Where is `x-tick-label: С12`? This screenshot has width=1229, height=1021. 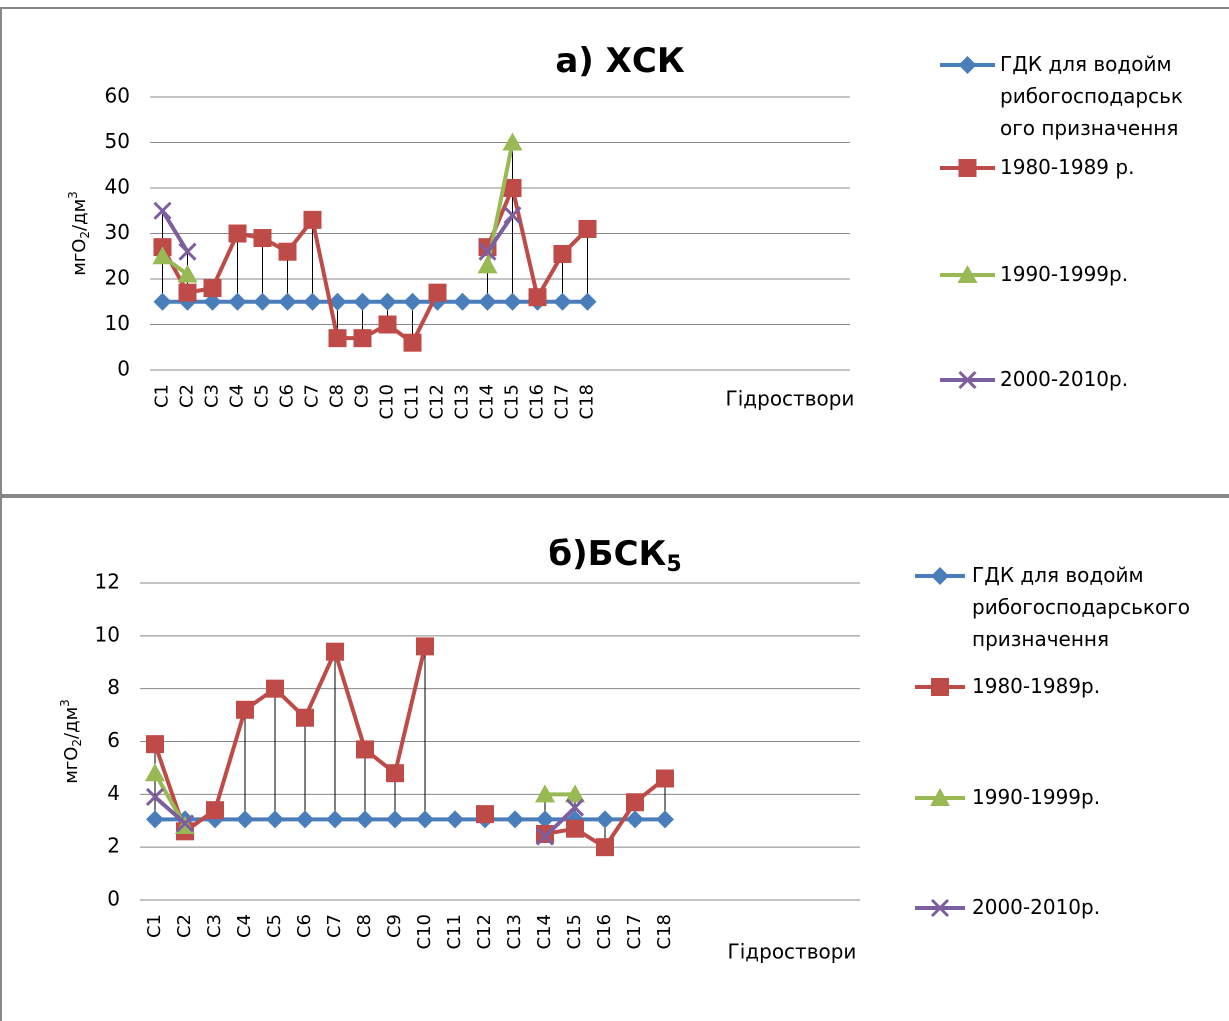
x-tick-label: С12 is located at coordinates (484, 931).